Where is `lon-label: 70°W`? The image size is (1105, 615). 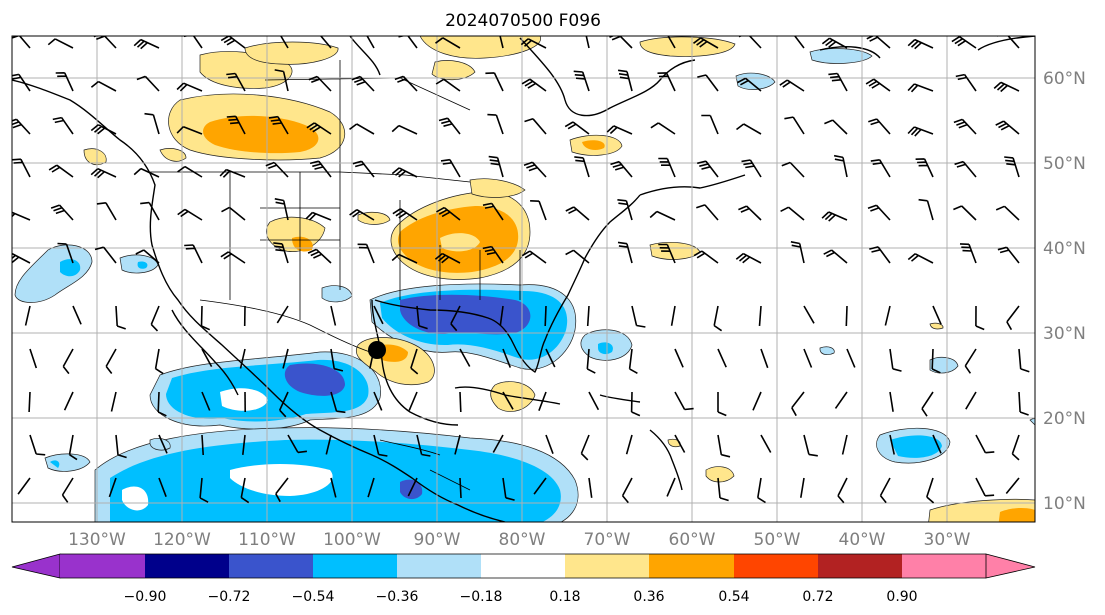 lon-label: 70°W is located at coordinates (607, 540).